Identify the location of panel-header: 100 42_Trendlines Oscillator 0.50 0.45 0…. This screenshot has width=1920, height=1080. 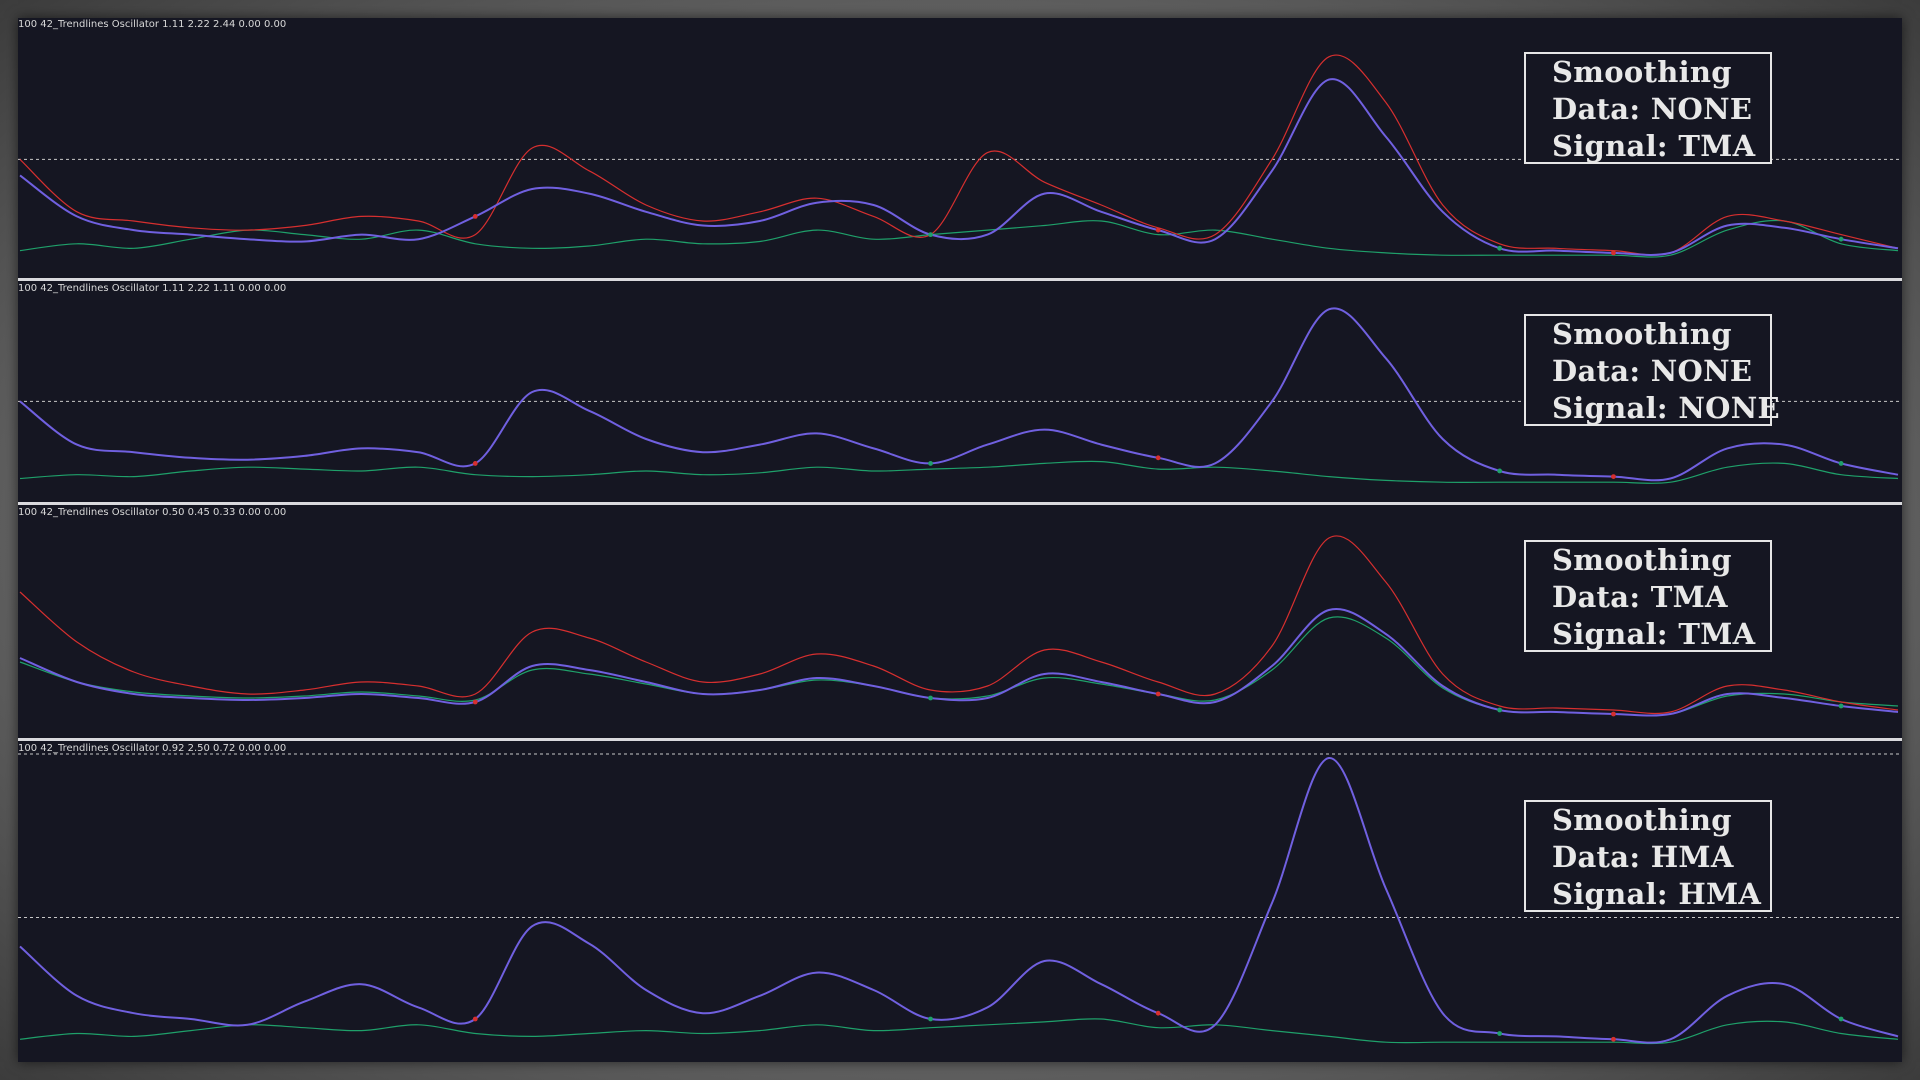
(152, 512).